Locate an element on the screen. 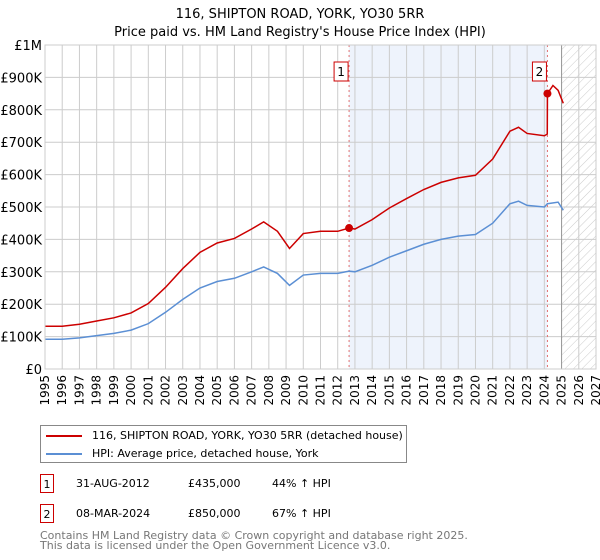 This screenshot has height=560, width=600. x-tick-label: 2009 is located at coordinates (286, 390).